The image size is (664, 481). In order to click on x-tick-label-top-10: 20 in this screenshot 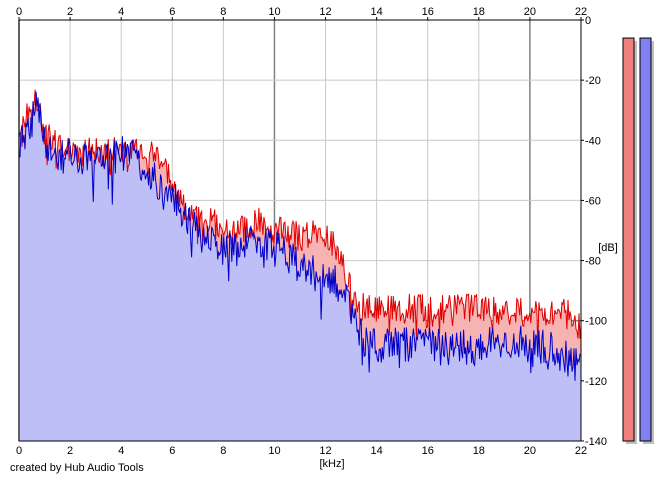, I will do `click(530, 12)`.